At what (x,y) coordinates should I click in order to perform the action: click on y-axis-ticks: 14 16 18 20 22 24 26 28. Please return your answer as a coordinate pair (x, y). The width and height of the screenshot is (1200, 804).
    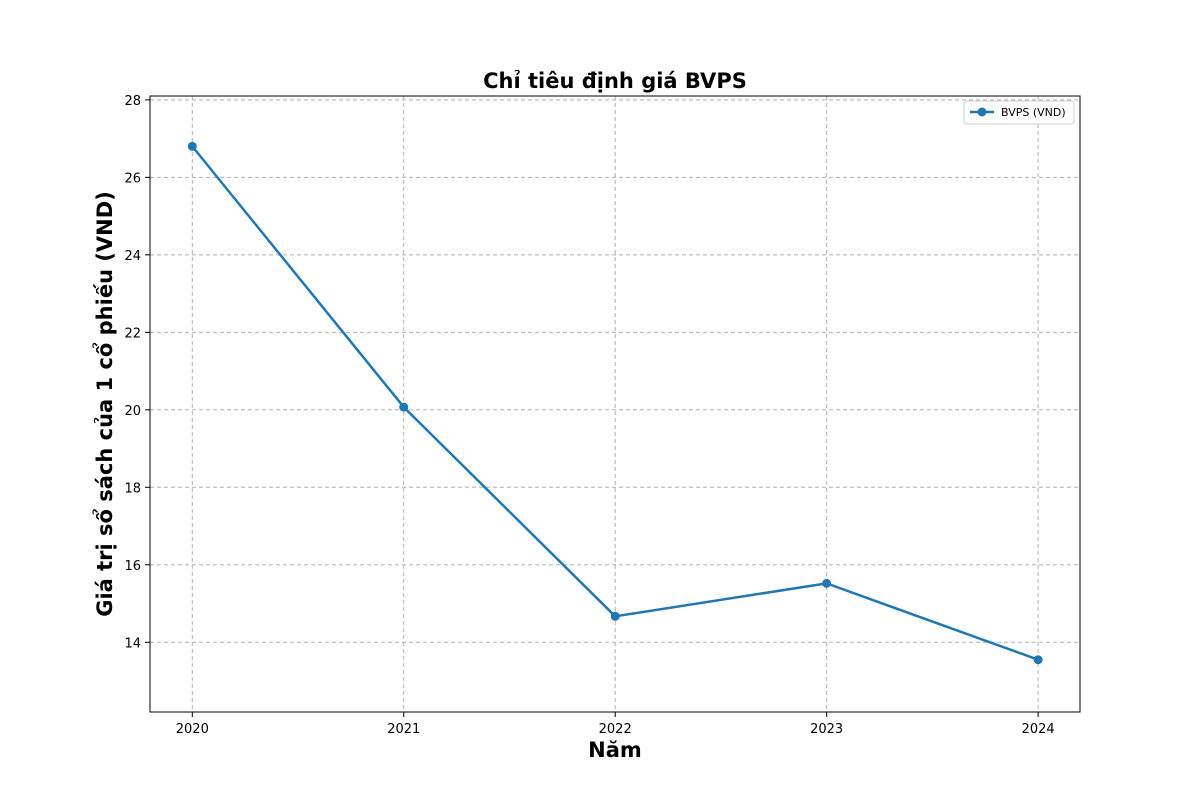
    Looking at the image, I should click on (137, 372).